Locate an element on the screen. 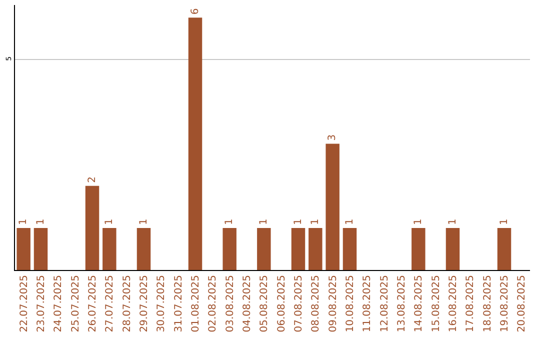  x-tick-label: 23.07.2025 is located at coordinates (41, 303).